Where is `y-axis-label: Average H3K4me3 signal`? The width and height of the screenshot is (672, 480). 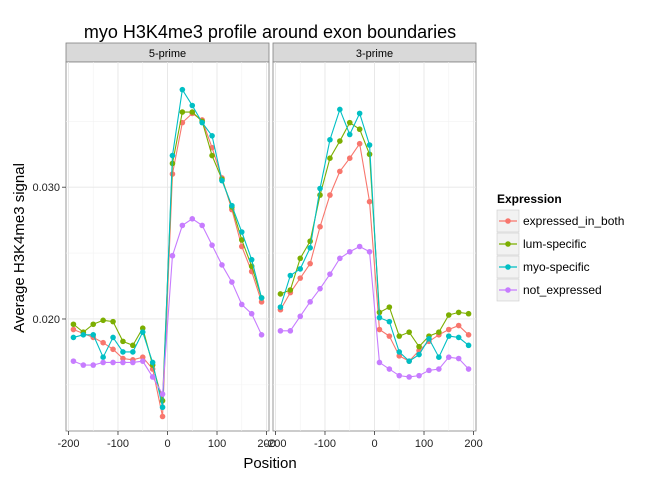
y-axis-label: Average H3K4me3 signal is located at coordinates (19, 248).